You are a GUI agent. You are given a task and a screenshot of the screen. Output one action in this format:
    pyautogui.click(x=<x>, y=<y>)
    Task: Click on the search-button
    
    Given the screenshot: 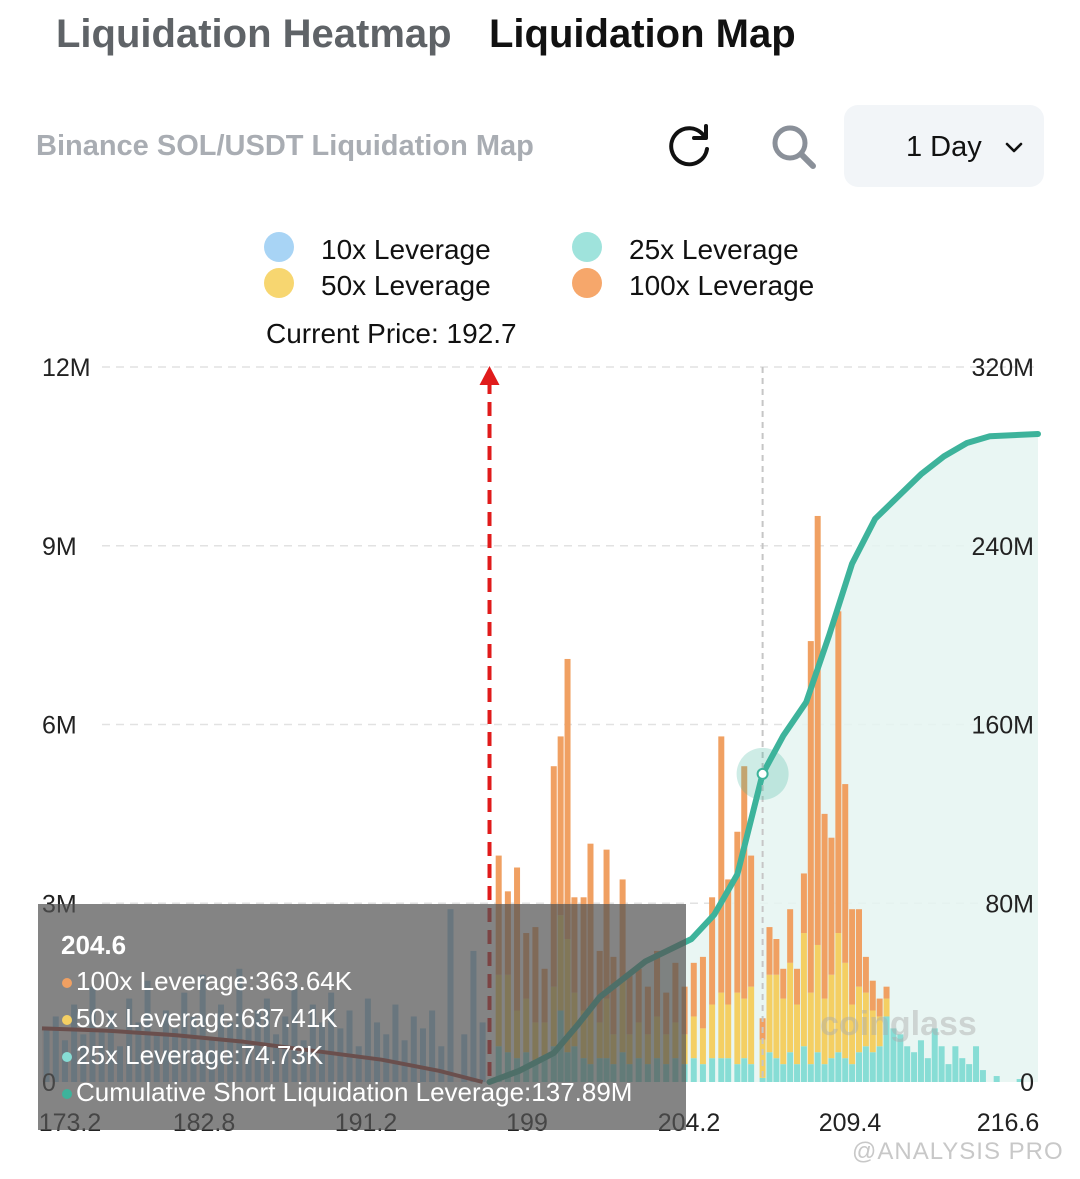 What is the action you would take?
    pyautogui.click(x=795, y=147)
    